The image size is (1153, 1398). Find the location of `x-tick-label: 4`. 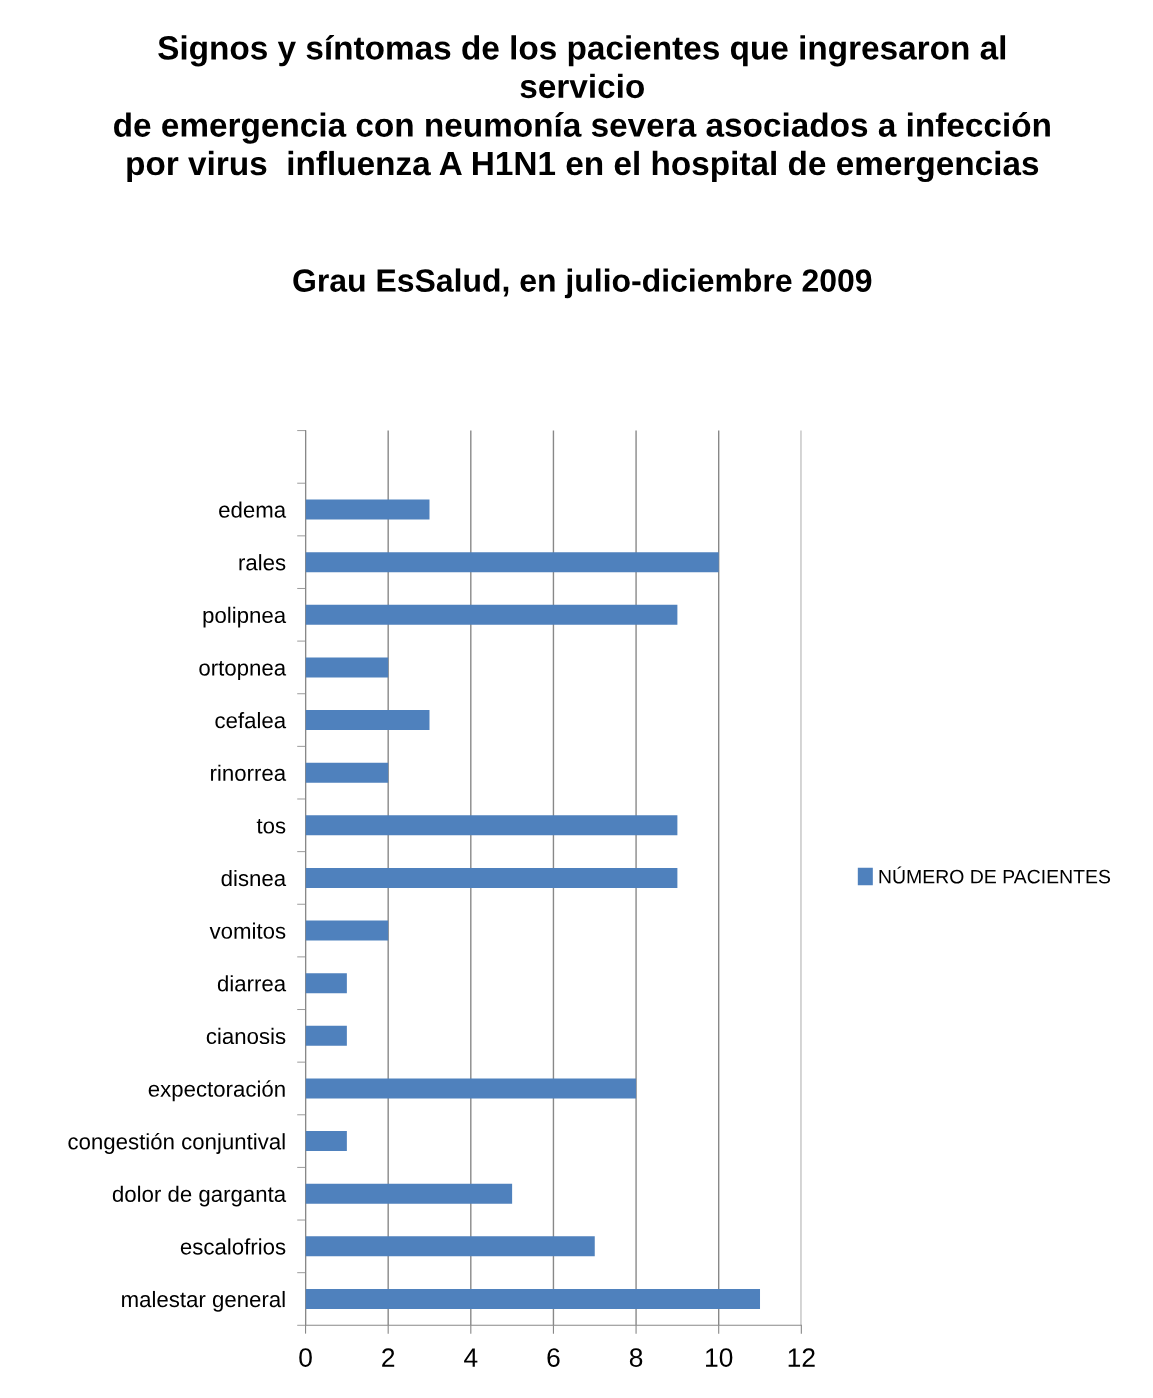

x-tick-label: 4 is located at coordinates (471, 1357).